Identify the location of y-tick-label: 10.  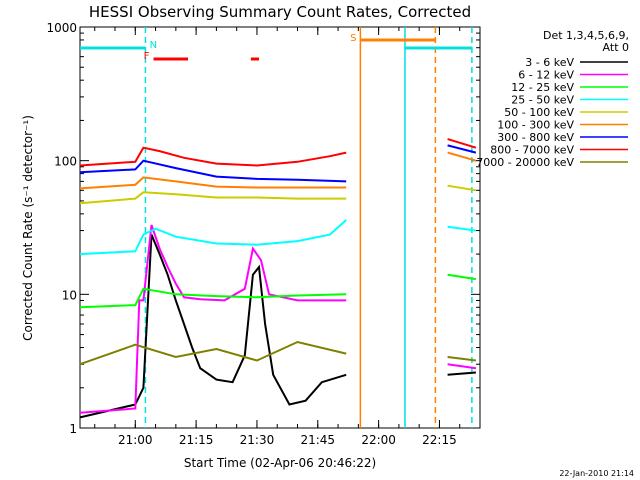
(69, 295).